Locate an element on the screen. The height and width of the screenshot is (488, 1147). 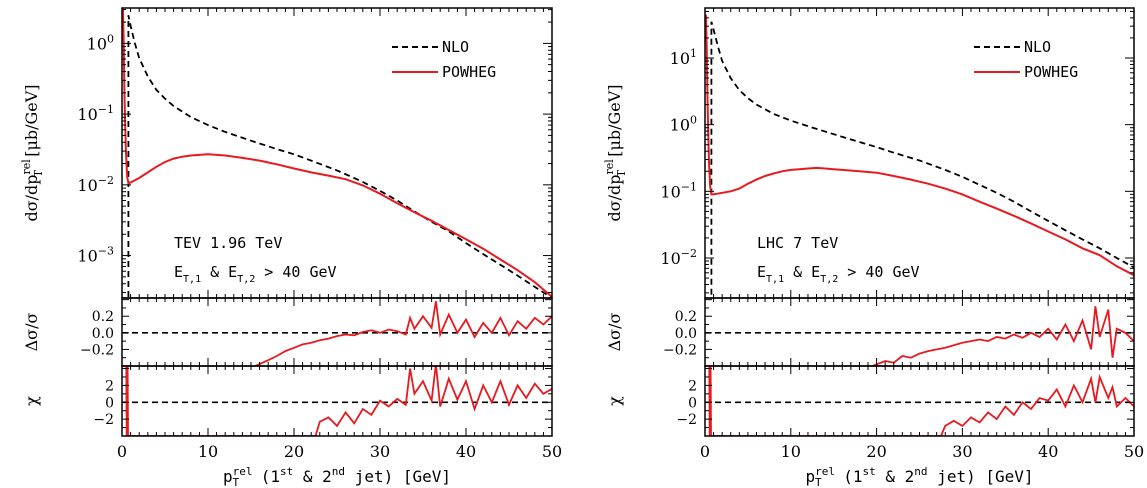
y-tick-label: 10¹ is located at coordinates (683, 57).